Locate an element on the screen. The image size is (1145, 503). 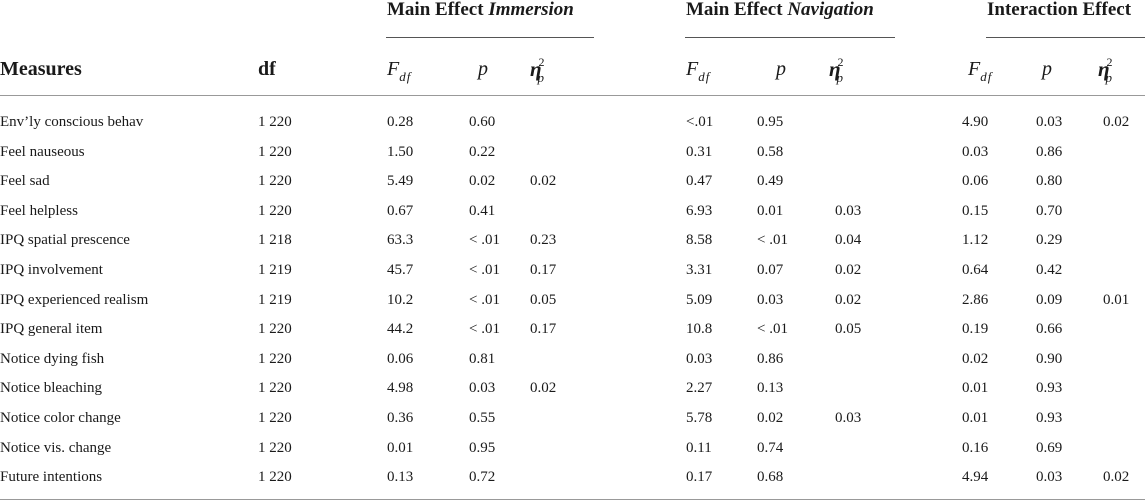
cell-measure: Notice bleaching is located at coordinates (51, 388).